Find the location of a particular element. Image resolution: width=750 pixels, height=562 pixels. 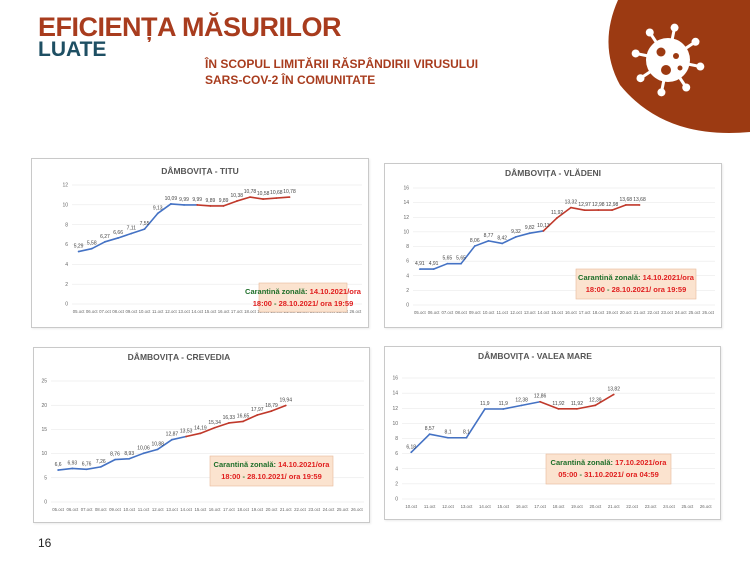

x-tick-label: 05.oct is located at coordinates (79, 311).